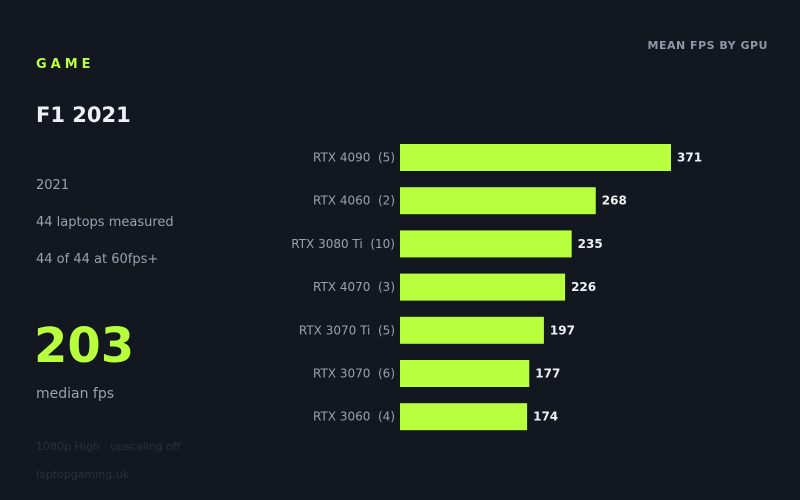 This screenshot has width=800, height=500. I want to click on release-year: 2021, so click(53, 185).